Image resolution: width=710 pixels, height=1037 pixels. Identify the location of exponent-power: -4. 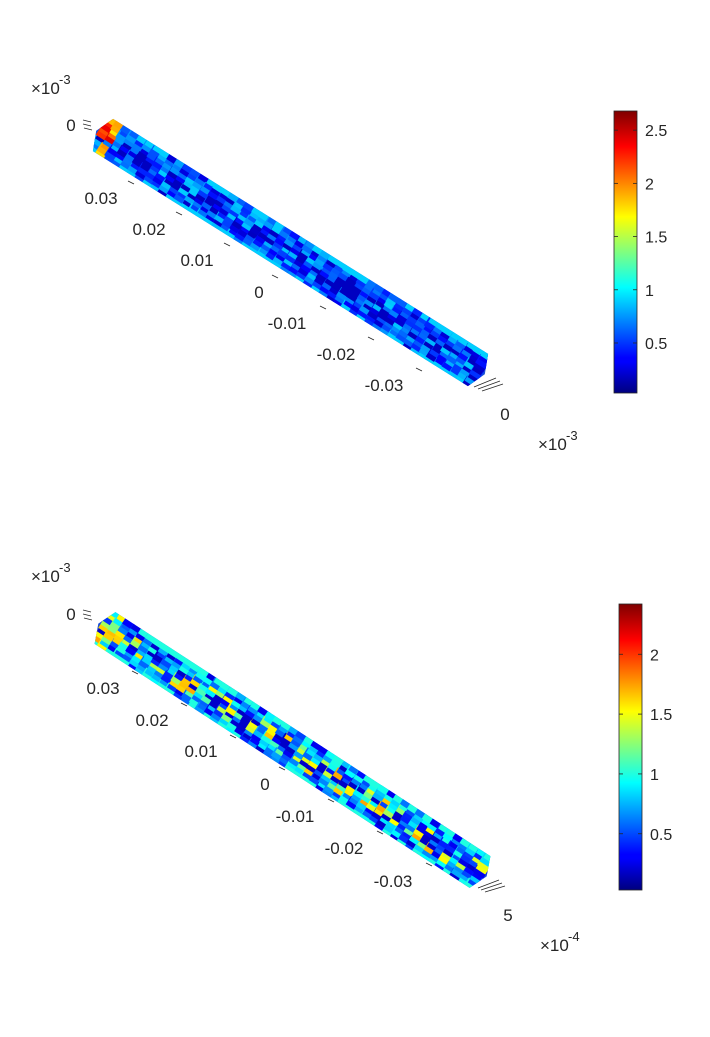
(574, 936).